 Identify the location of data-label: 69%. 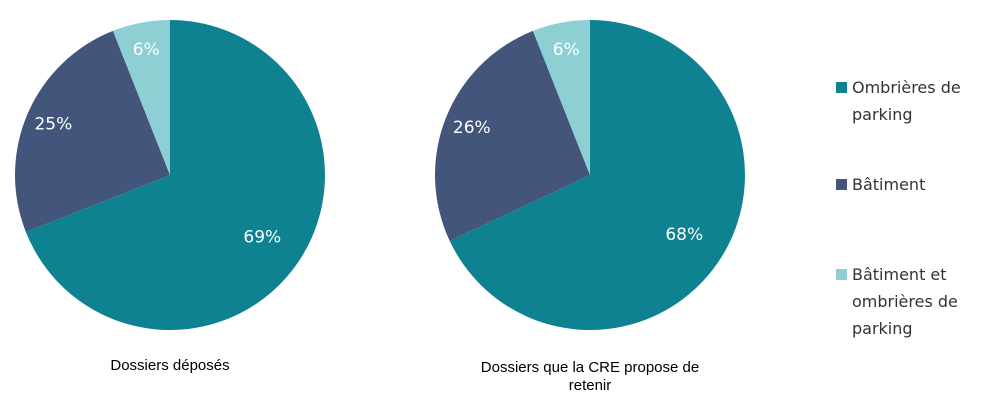
(262, 238).